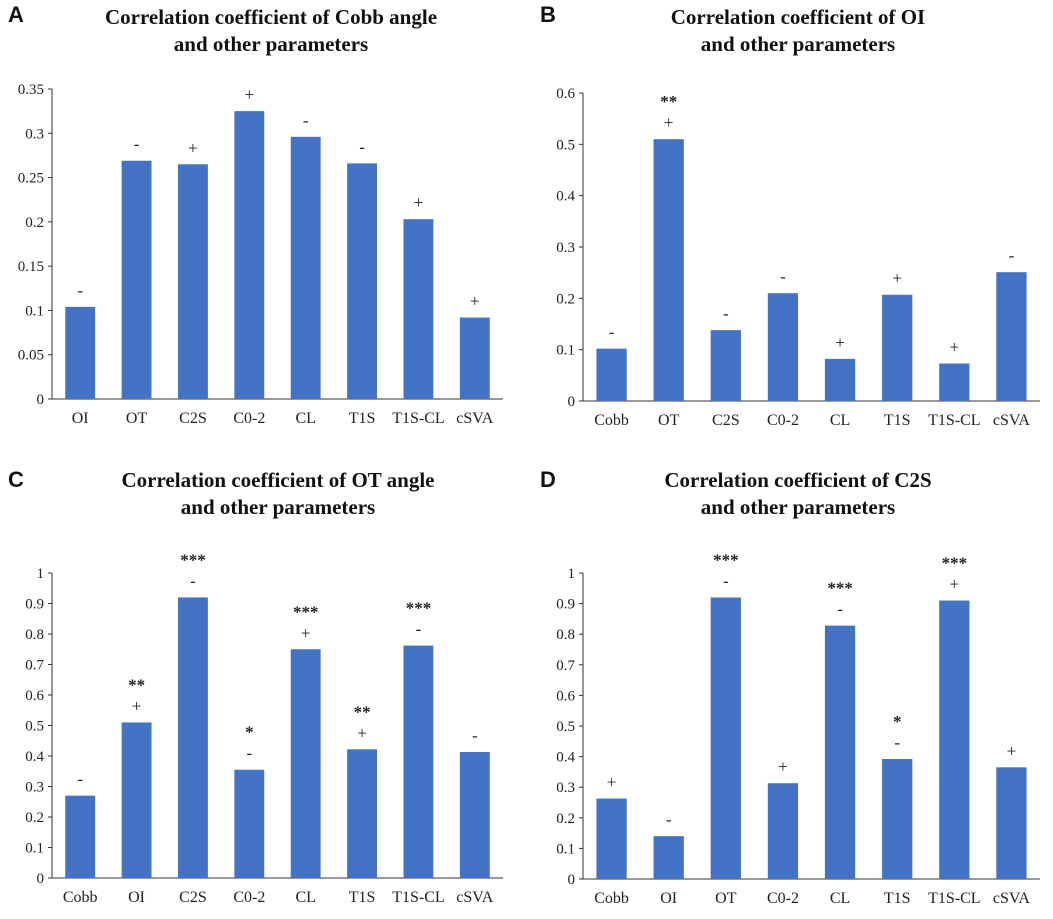 This screenshot has width=1053, height=919. I want to click on chart-title-line-1: Correlation coefficient of OT angle, so click(278, 480).